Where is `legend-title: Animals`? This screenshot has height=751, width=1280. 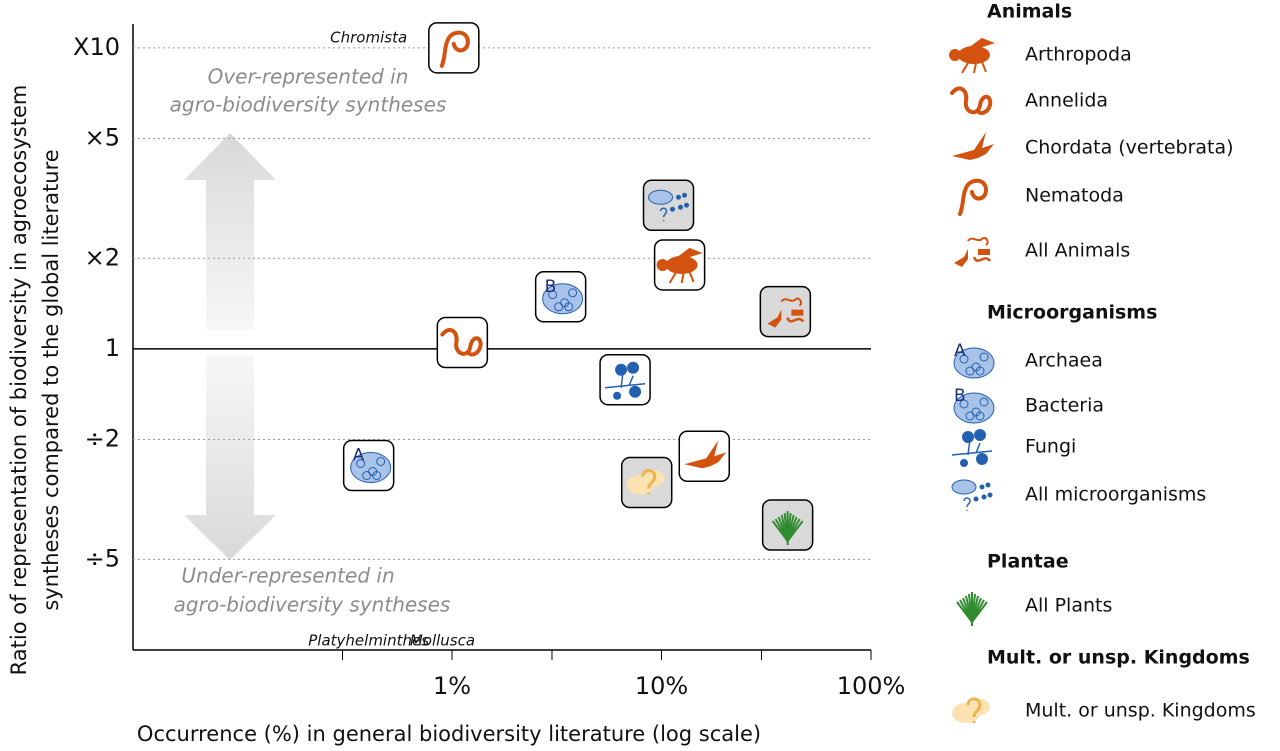
legend-title: Animals is located at coordinates (1029, 12).